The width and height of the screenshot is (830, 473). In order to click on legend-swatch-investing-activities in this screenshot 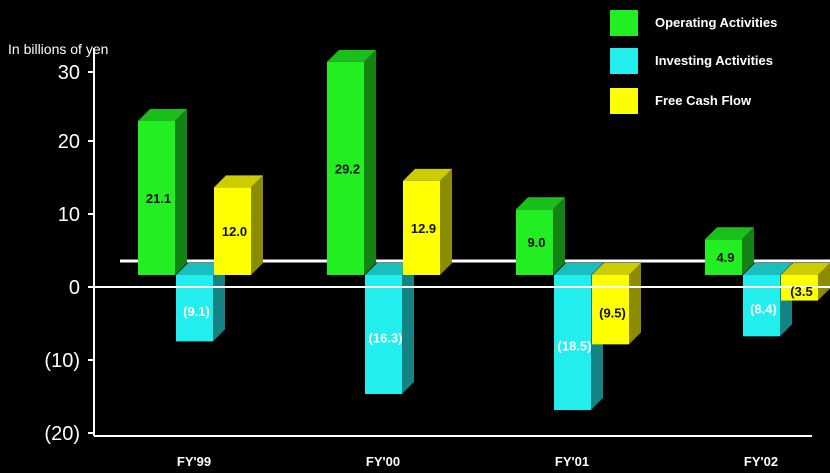, I will do `click(624, 61)`.